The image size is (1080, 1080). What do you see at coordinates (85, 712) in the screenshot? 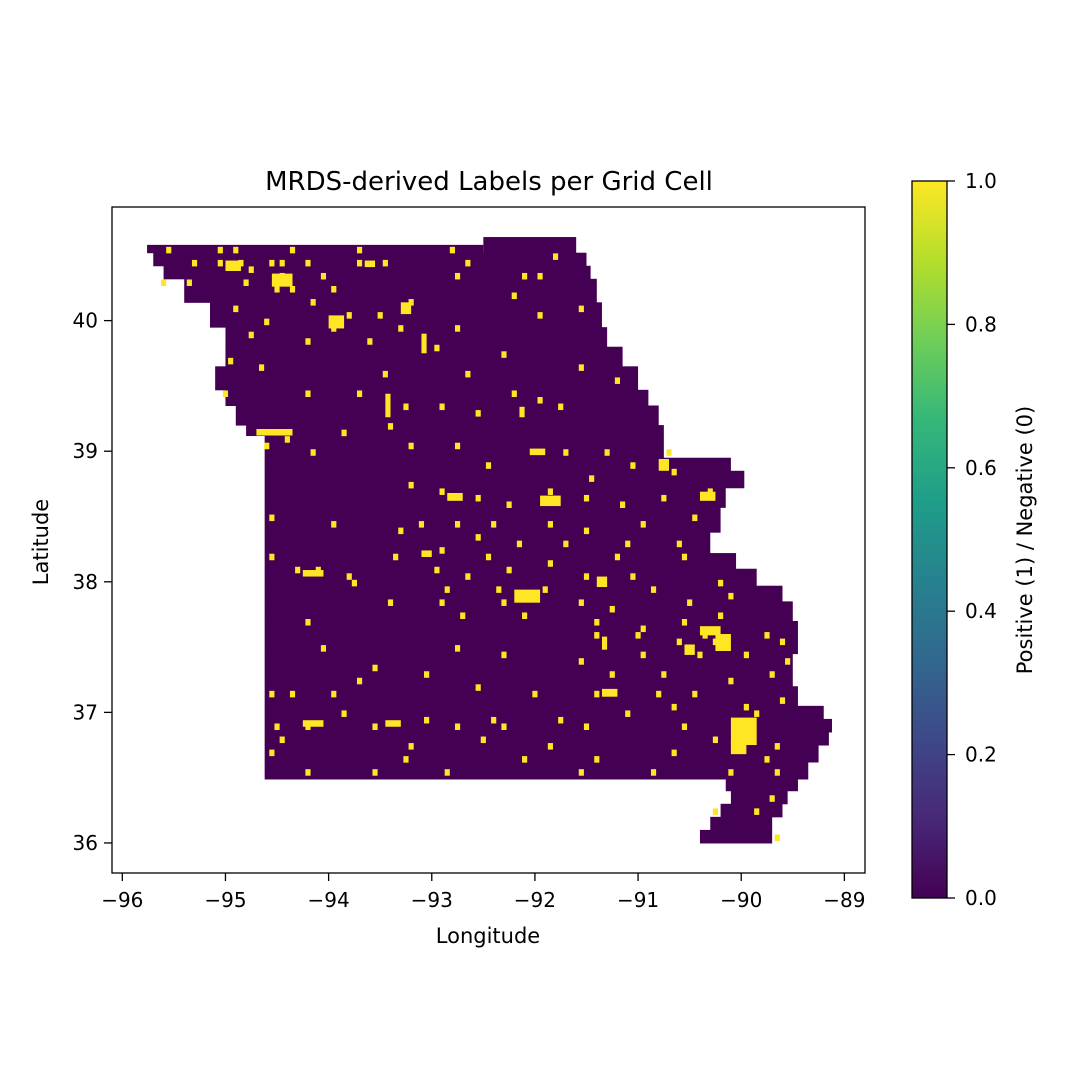
I see `y-tick-label: 37` at bounding box center [85, 712].